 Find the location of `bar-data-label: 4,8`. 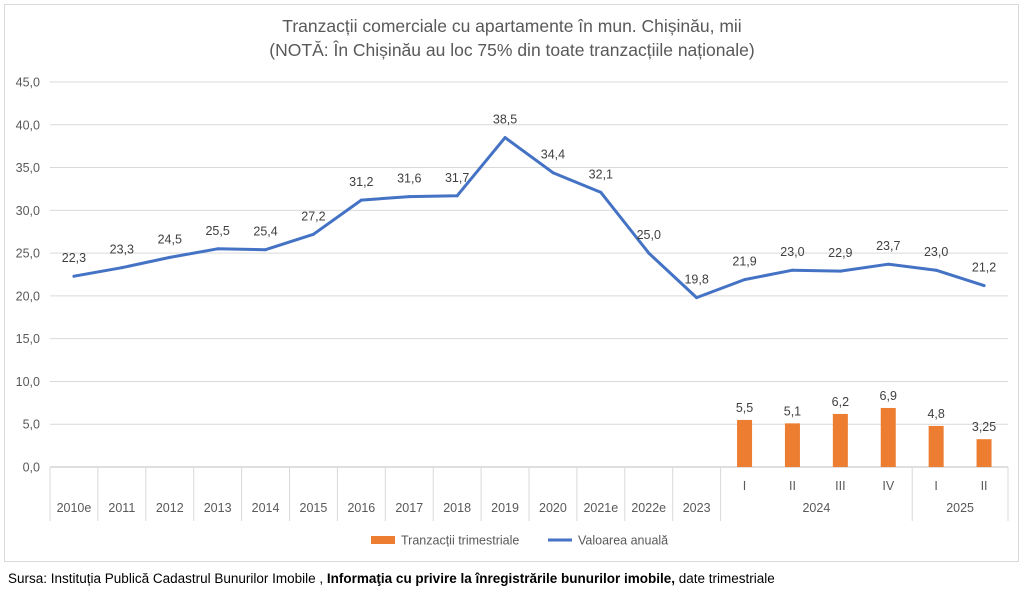

bar-data-label: 4,8 is located at coordinates (935, 414).